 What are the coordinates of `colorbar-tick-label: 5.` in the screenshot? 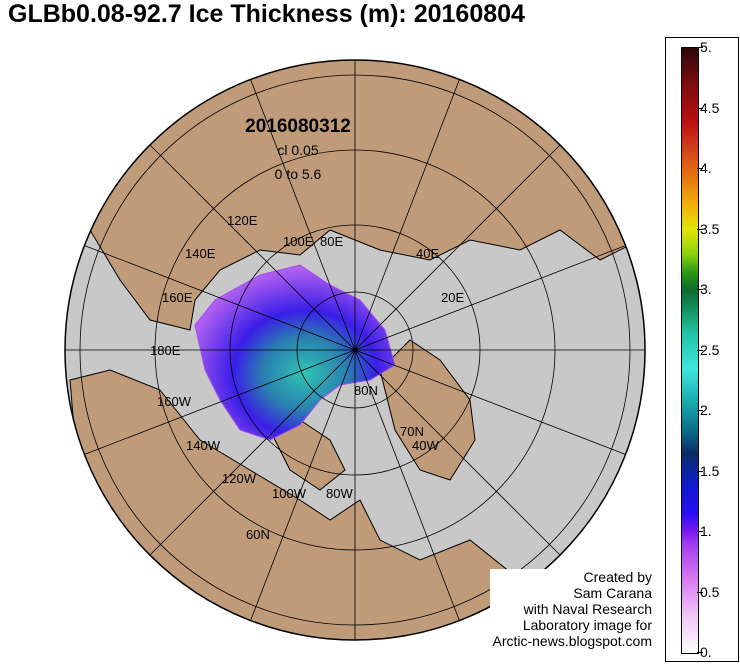 It's located at (706, 47).